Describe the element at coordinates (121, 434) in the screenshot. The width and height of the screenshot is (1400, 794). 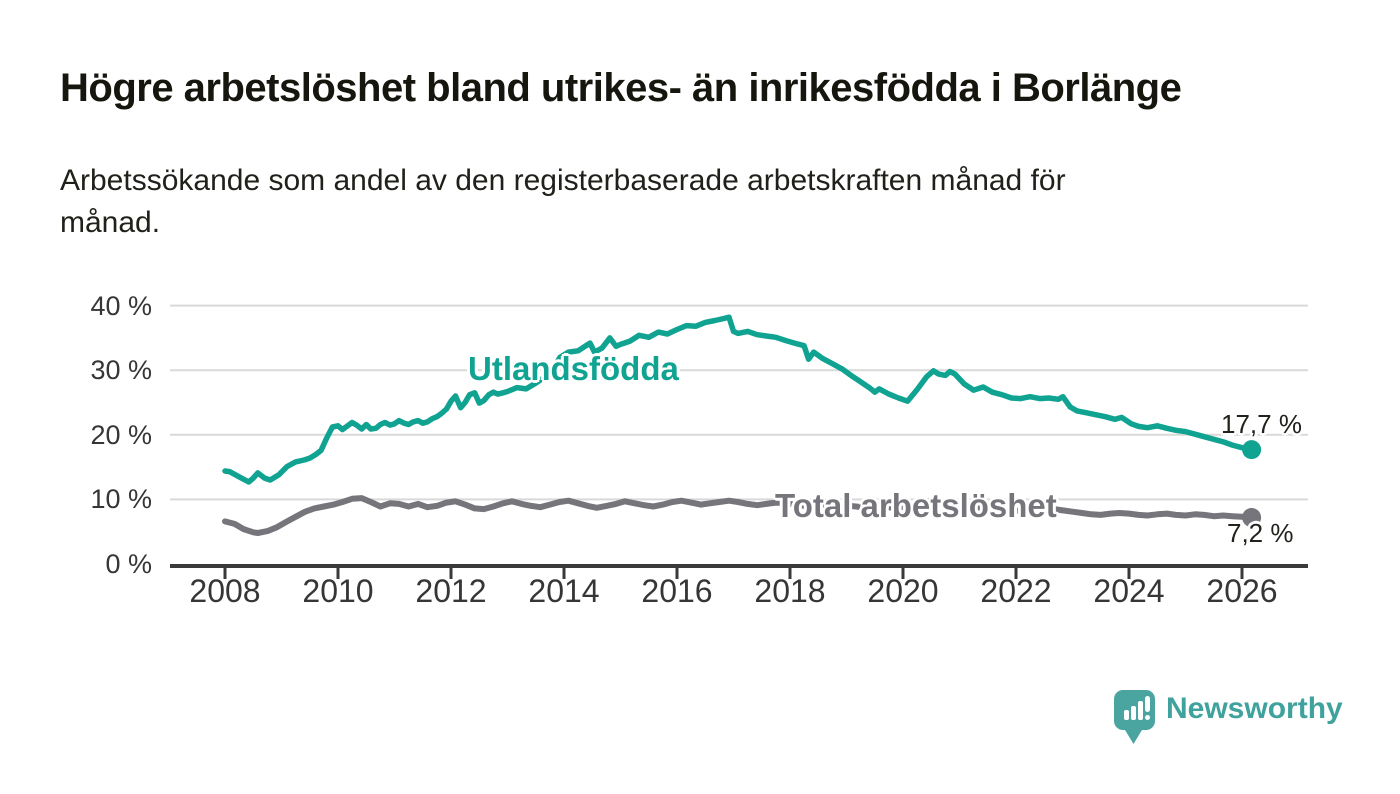
I see `y-tick-label-20: 20 %` at that location.